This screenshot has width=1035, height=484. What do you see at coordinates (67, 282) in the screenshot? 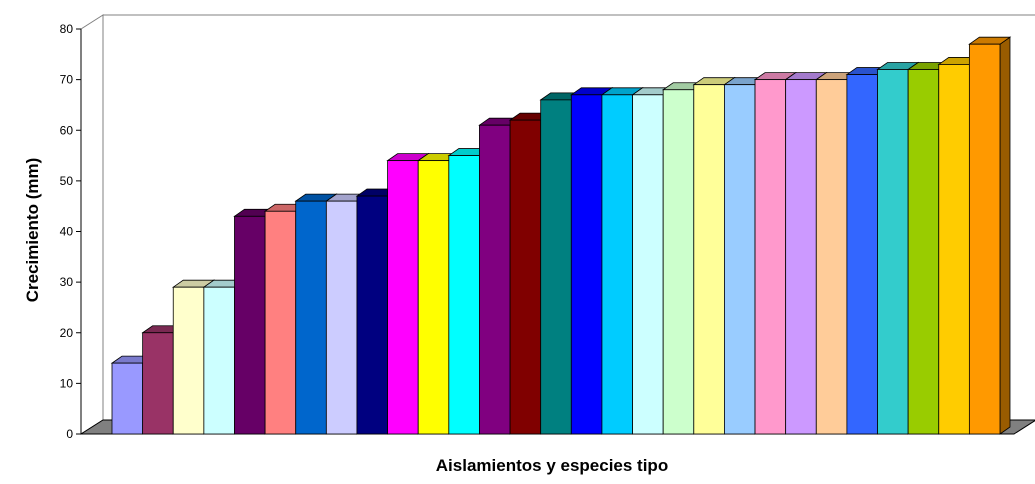
I see `y-tick-label: 30` at bounding box center [67, 282].